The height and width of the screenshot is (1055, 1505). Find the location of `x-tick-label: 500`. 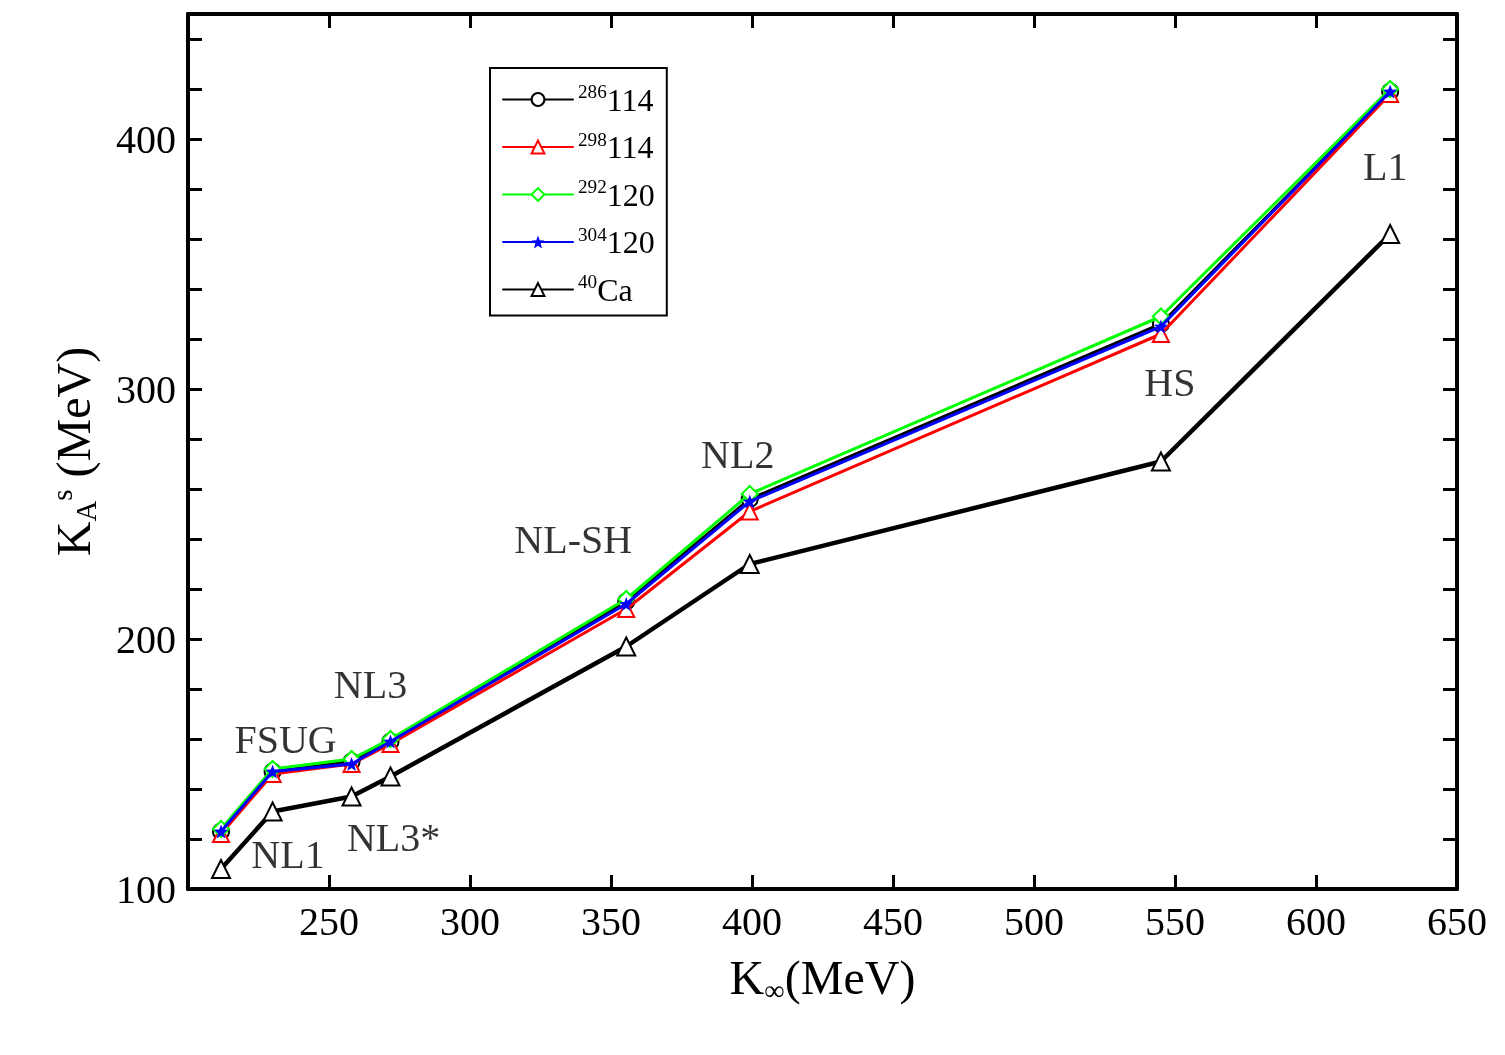

x-tick-label: 500 is located at coordinates (1034, 921).